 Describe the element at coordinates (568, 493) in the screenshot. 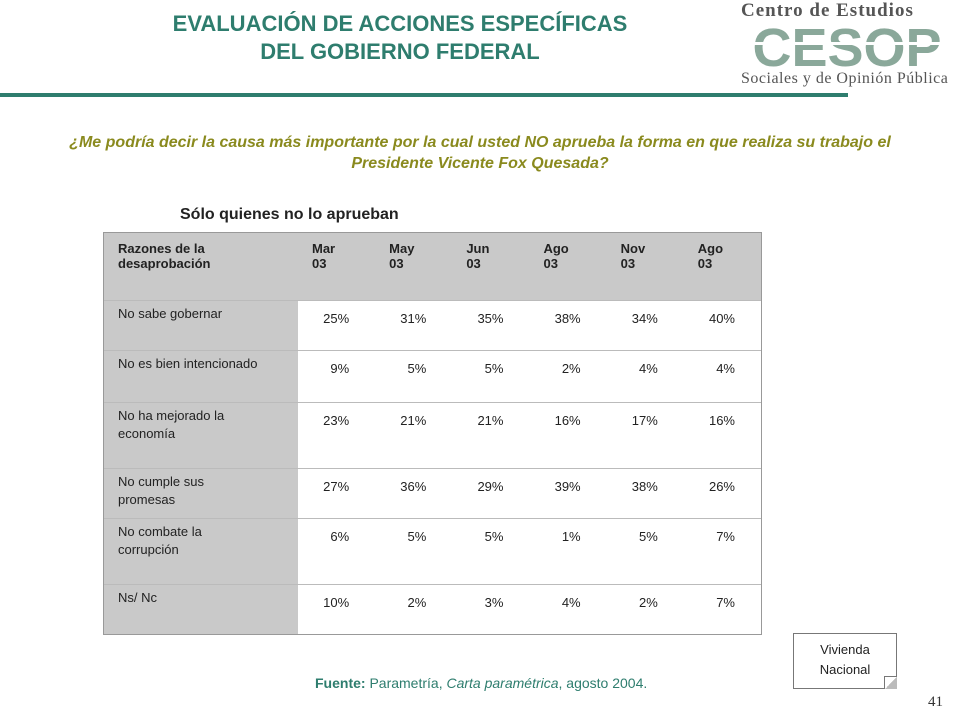

I see `row-value: 39%` at that location.